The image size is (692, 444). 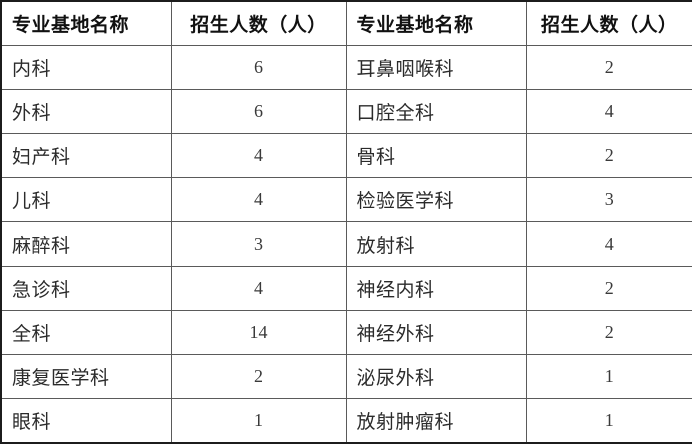 I want to click on cell-name-right: 耳鼻咽喉科, so click(x=436, y=67).